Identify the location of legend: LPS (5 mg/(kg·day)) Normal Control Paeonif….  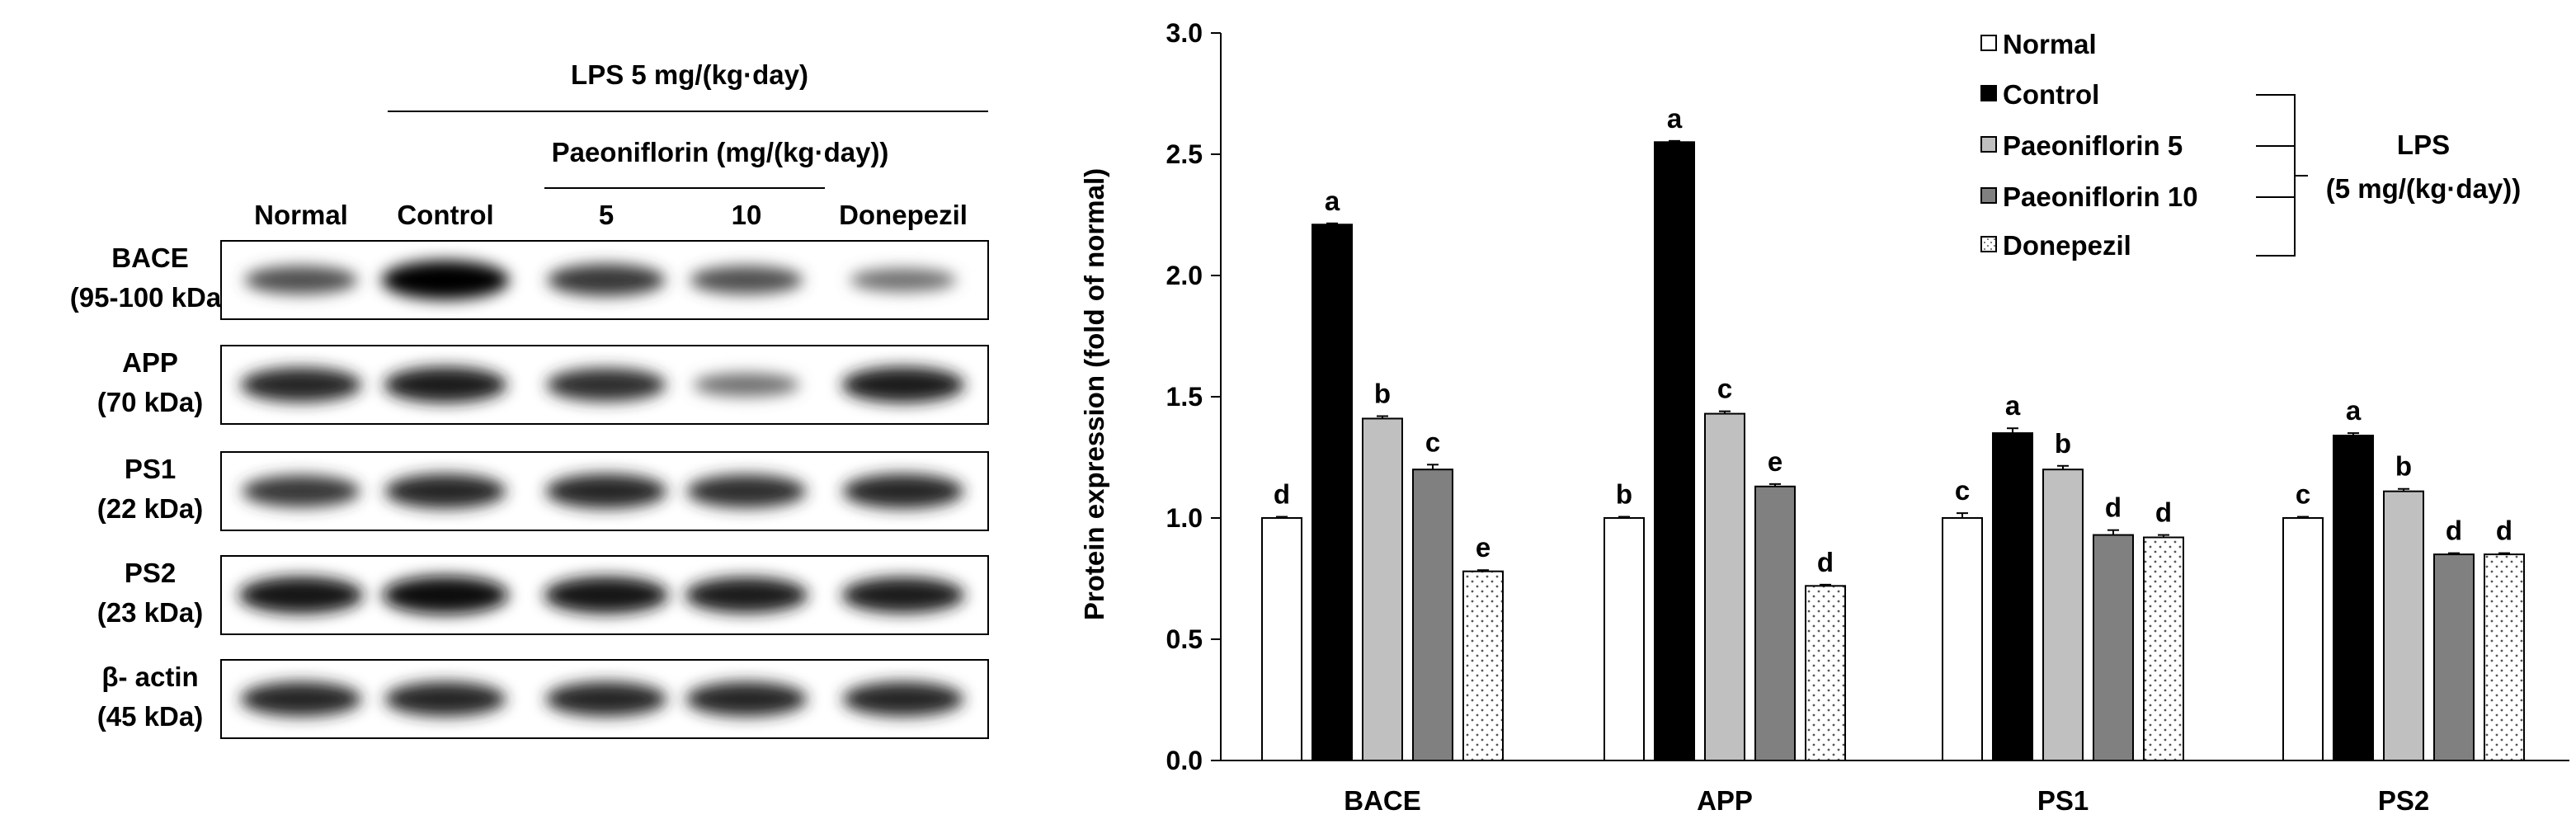
(2251, 145).